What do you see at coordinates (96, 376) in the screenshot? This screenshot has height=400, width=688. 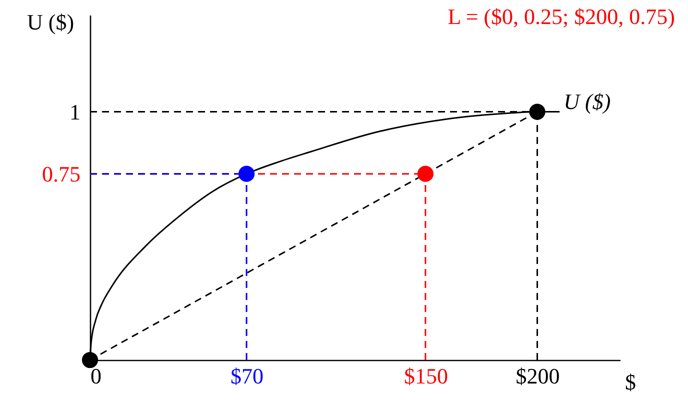 I see `x-tick-label: 0` at bounding box center [96, 376].